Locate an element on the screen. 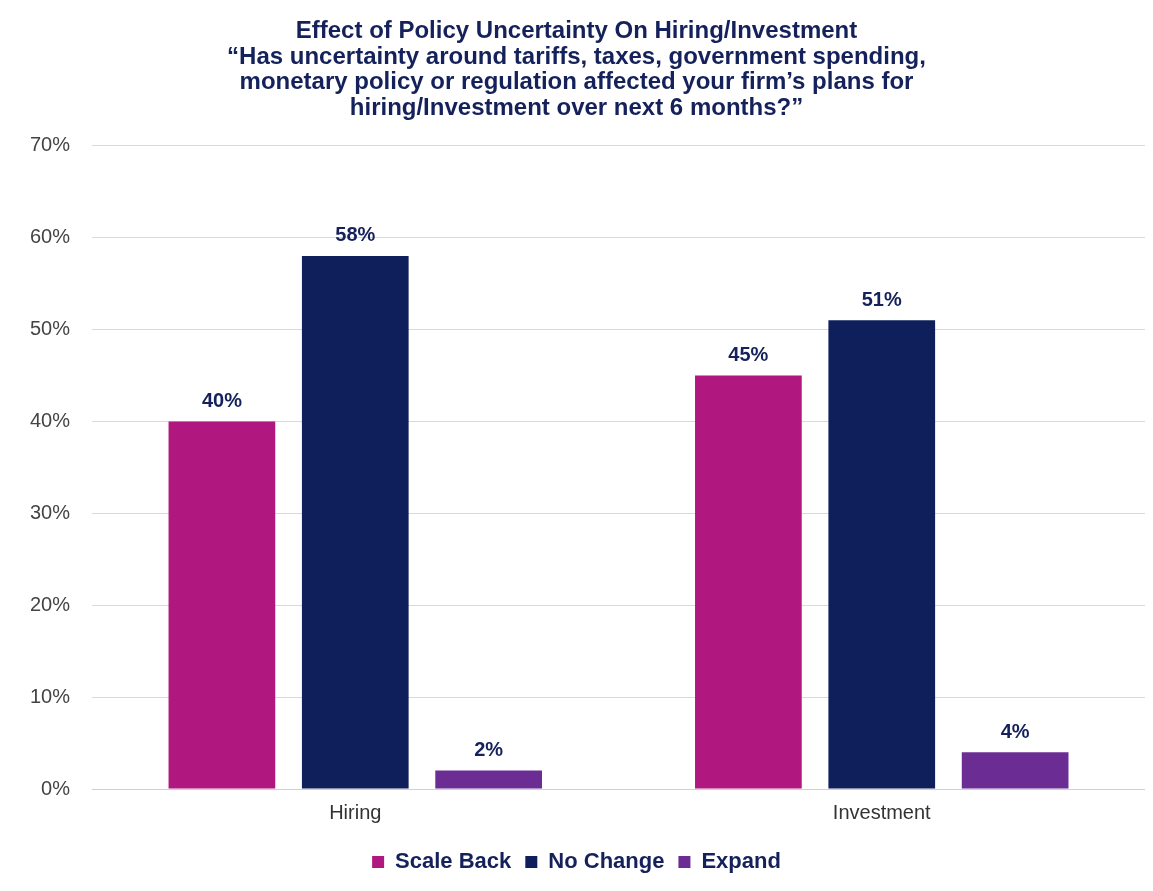 The image size is (1153, 891). data-label: 2% is located at coordinates (489, 749).